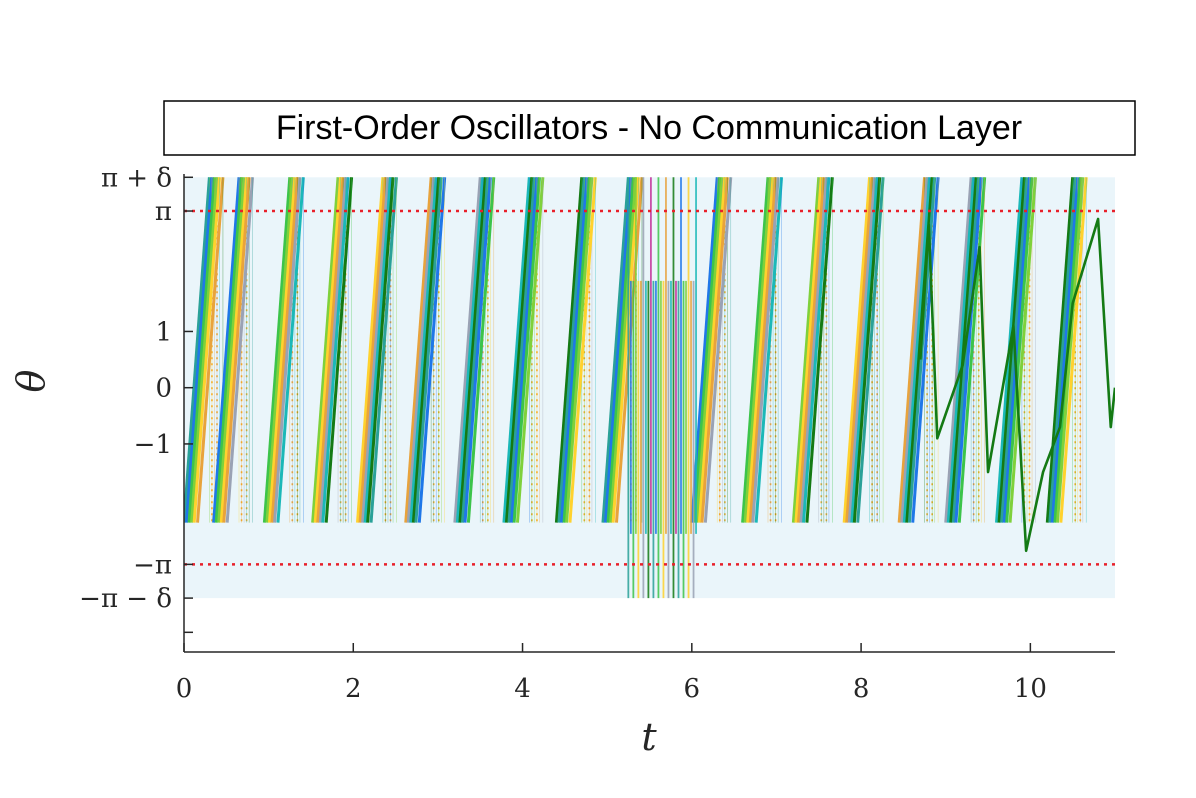 This screenshot has width=1196, height=798. I want to click on y-tick-label: π, so click(163, 212).